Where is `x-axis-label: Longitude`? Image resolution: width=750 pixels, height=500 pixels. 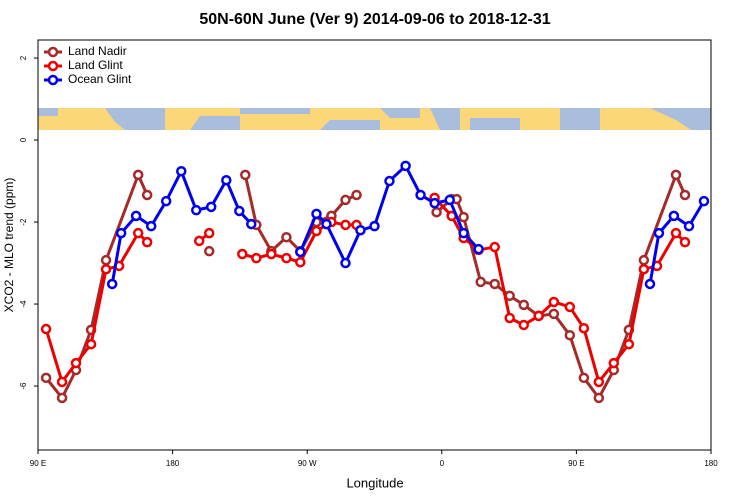
x-axis-label: Longitude is located at coordinates (374, 482).